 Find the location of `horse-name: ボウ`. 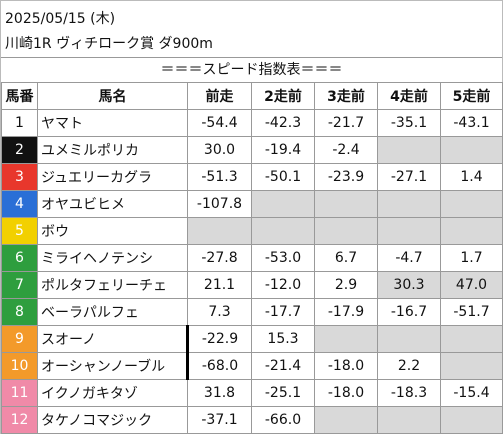

horse-name: ボウ is located at coordinates (112, 231).